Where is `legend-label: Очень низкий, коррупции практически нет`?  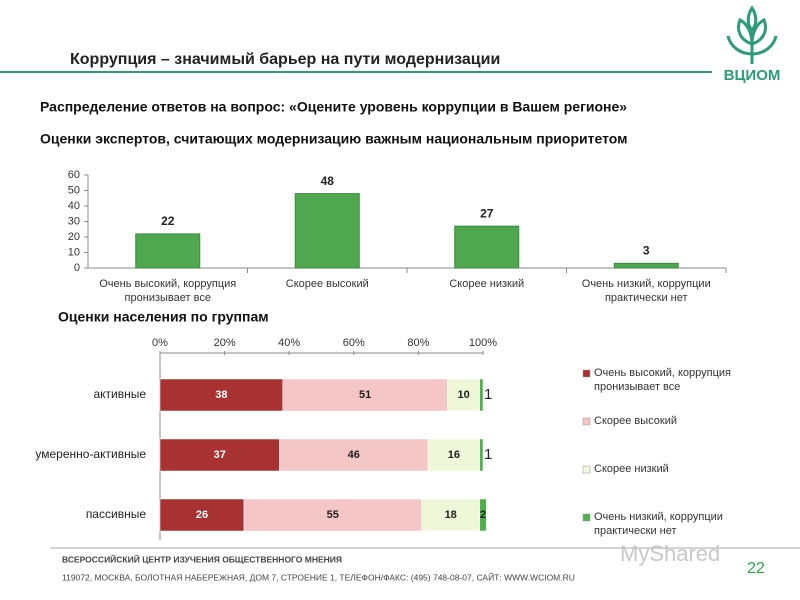 legend-label: Очень низкий, коррупции практически нет is located at coordinates (658, 524).